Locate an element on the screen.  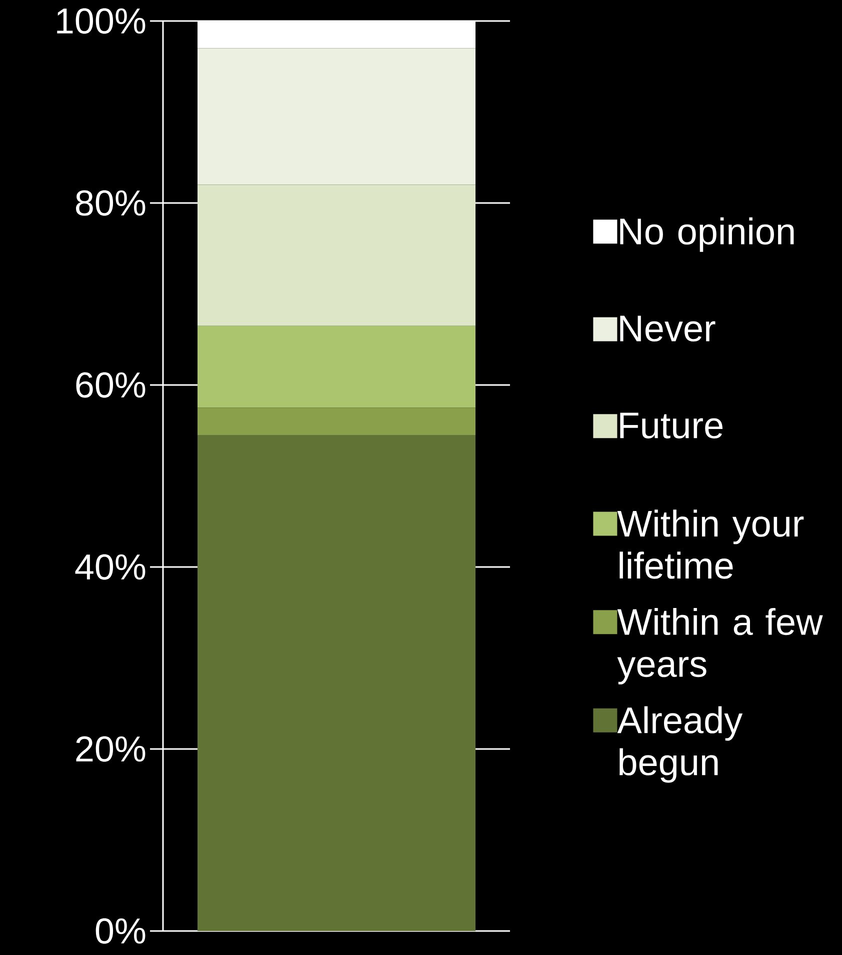
y-tick-label: 20% is located at coordinates (111, 749).